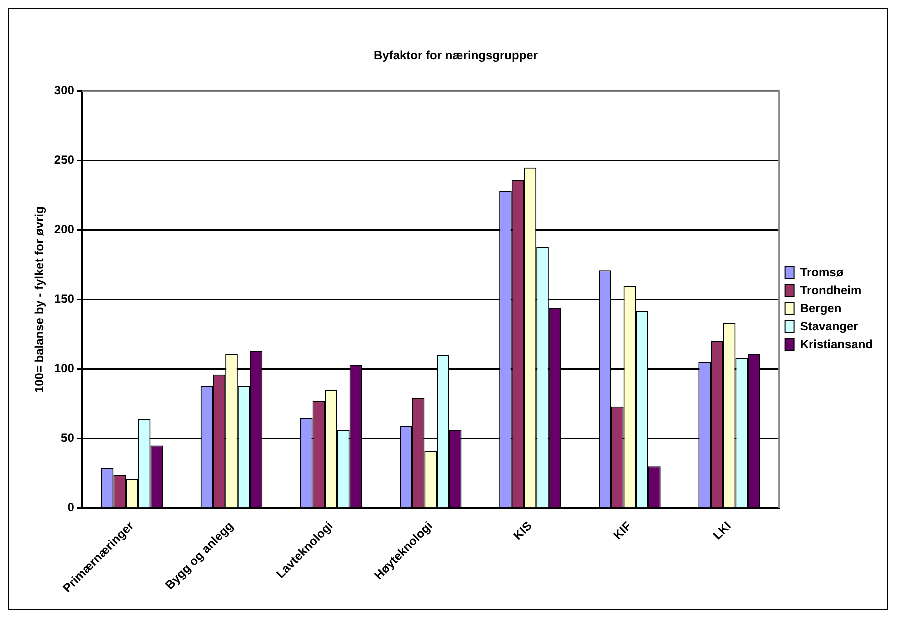 The height and width of the screenshot is (618, 901). Describe the element at coordinates (456, 55) in the screenshot. I see `chart-title: Byfaktor for næringsgrupper` at that location.